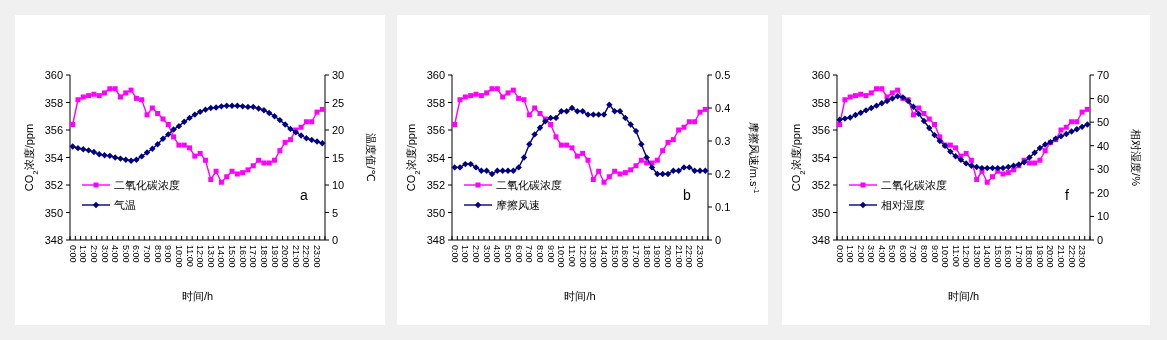 The width and height of the screenshot is (1167, 340). Describe the element at coordinates (1103, 75) in the screenshot. I see `y2-tick-label: 70` at that location.